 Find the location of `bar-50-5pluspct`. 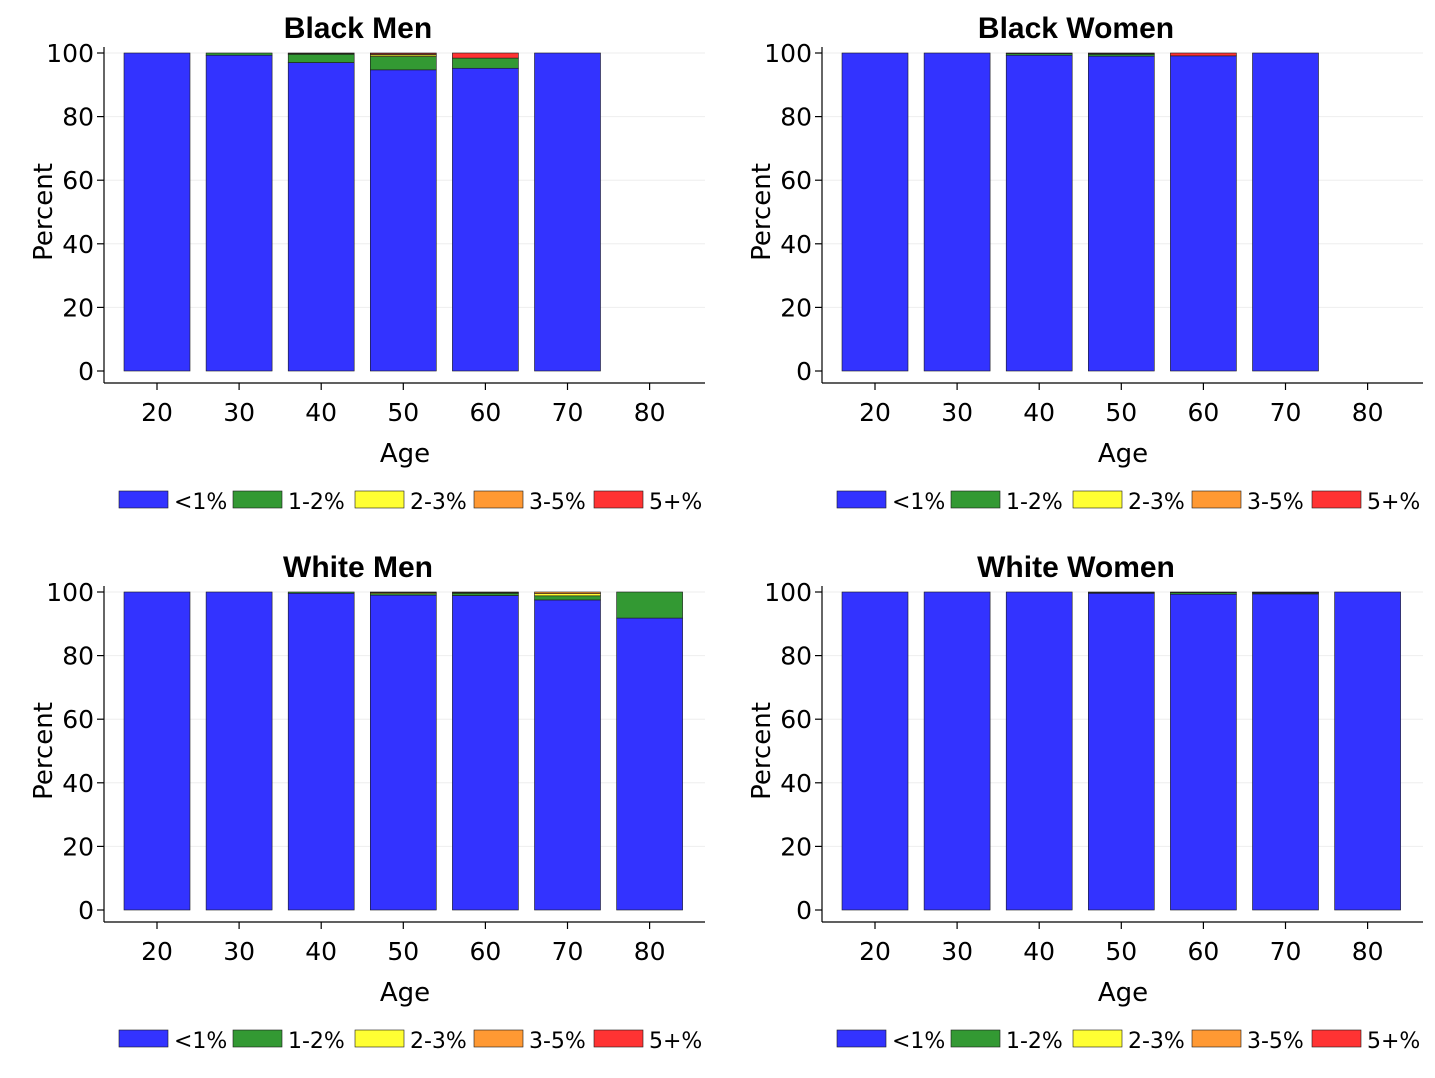

bar-50-5pluspct is located at coordinates (403, 53).